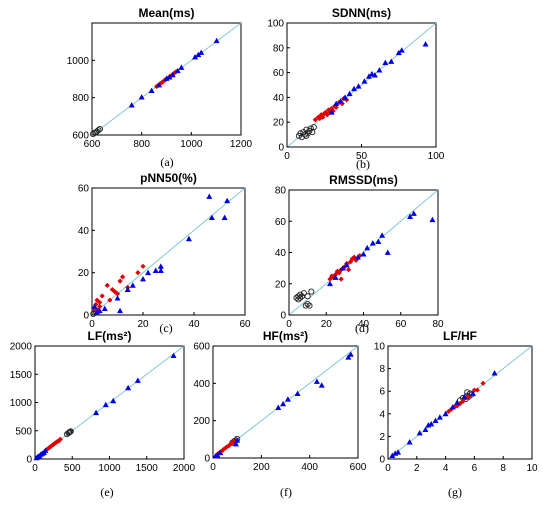  What do you see at coordinates (21, 375) in the screenshot?
I see `y-tick-label: 1500` at bounding box center [21, 375].